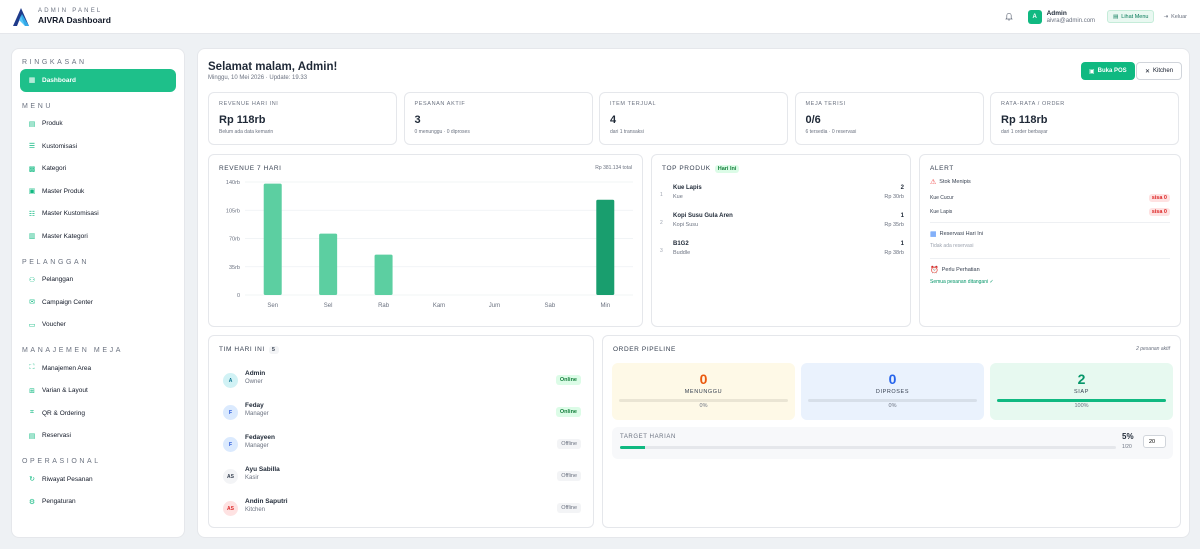 This screenshot has height=549, width=1200. What do you see at coordinates (32, 413) in the screenshot?
I see `qr-icon: ⌗` at bounding box center [32, 413].